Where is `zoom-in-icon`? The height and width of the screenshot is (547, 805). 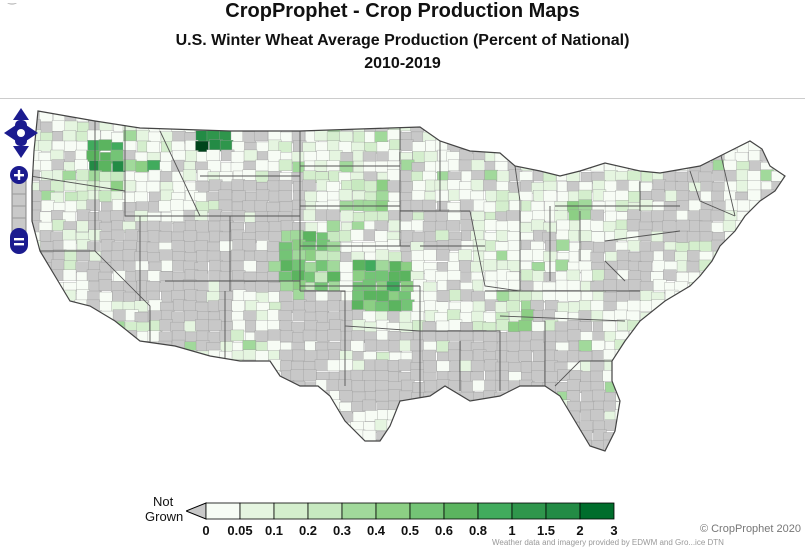 zoom-in-icon is located at coordinates (19, 175).